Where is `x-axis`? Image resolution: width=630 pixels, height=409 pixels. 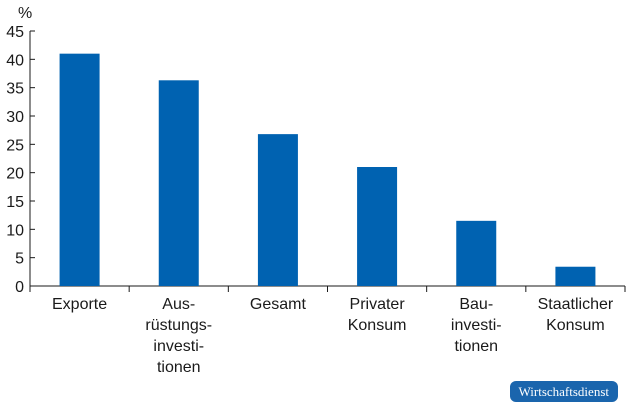
x-axis is located at coordinates (327, 288).